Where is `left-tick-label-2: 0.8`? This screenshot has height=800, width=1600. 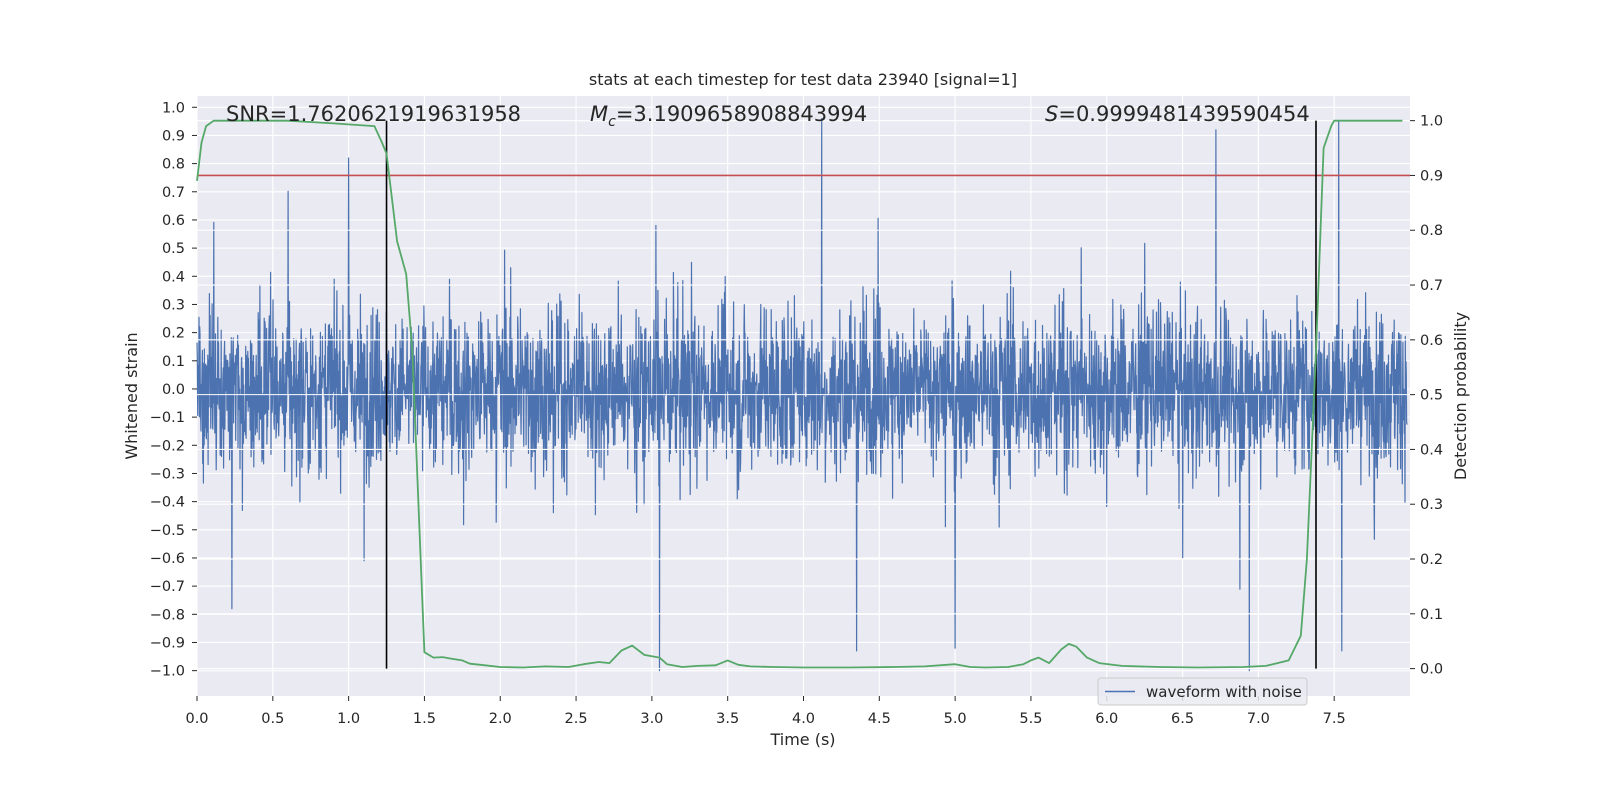
left-tick-label-2: 0.8 is located at coordinates (173, 165).